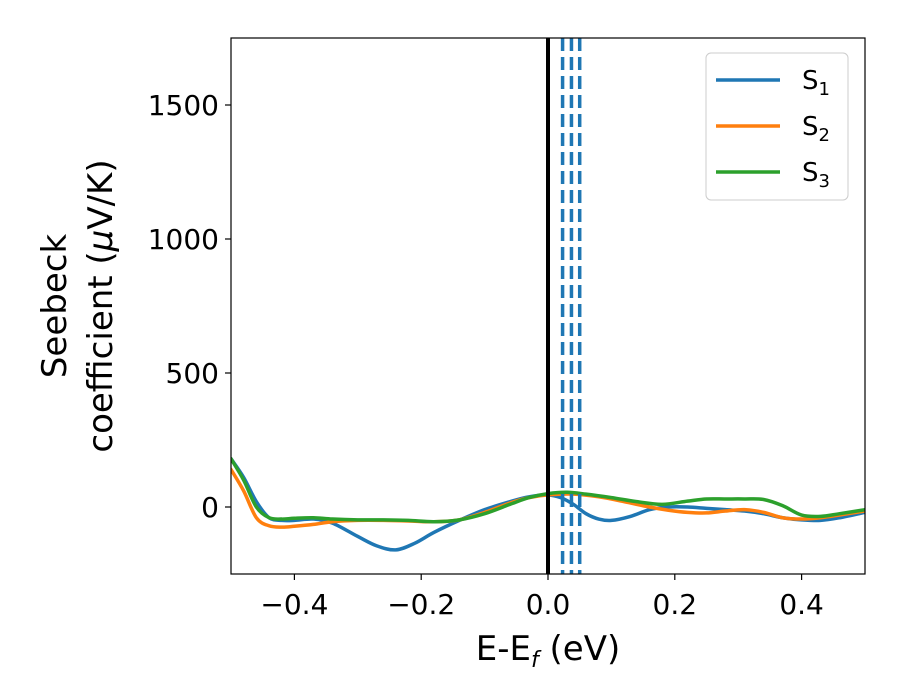 The image size is (900, 700). What do you see at coordinates (675, 604) in the screenshot?
I see `x-tick-label: 0.2` at bounding box center [675, 604].